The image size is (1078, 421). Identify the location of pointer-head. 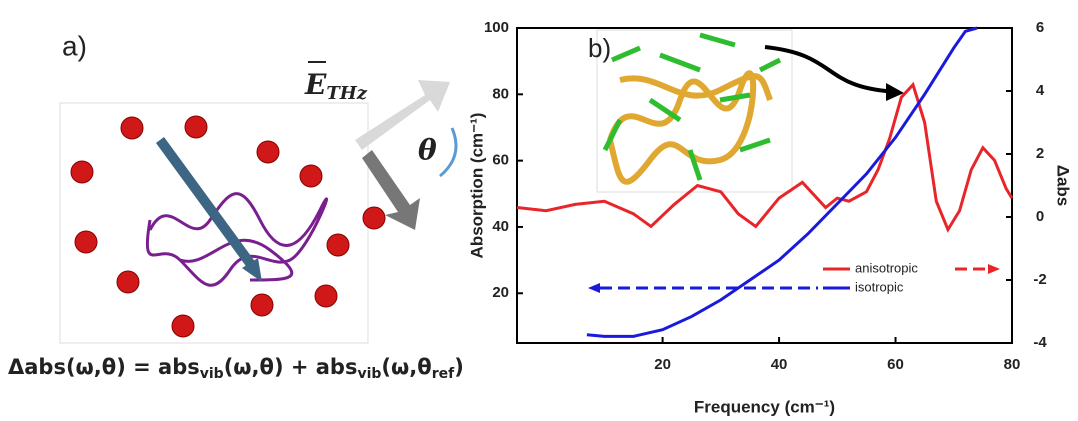
(895, 92).